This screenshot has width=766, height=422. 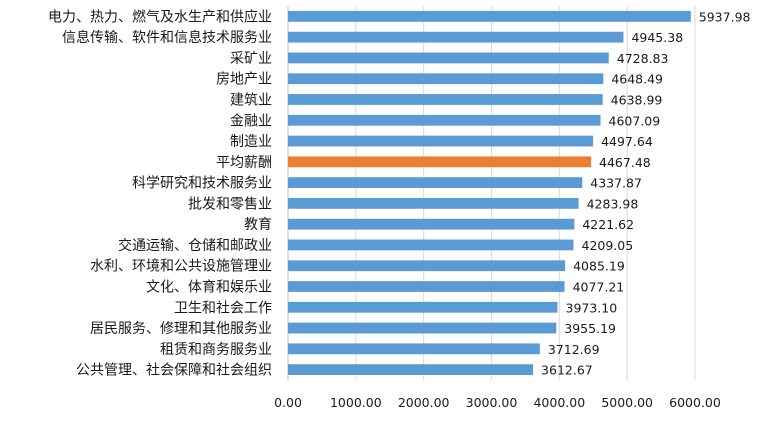 What do you see at coordinates (244, 163) in the screenshot?
I see `category-label: 平均薪酬` at bounding box center [244, 163].